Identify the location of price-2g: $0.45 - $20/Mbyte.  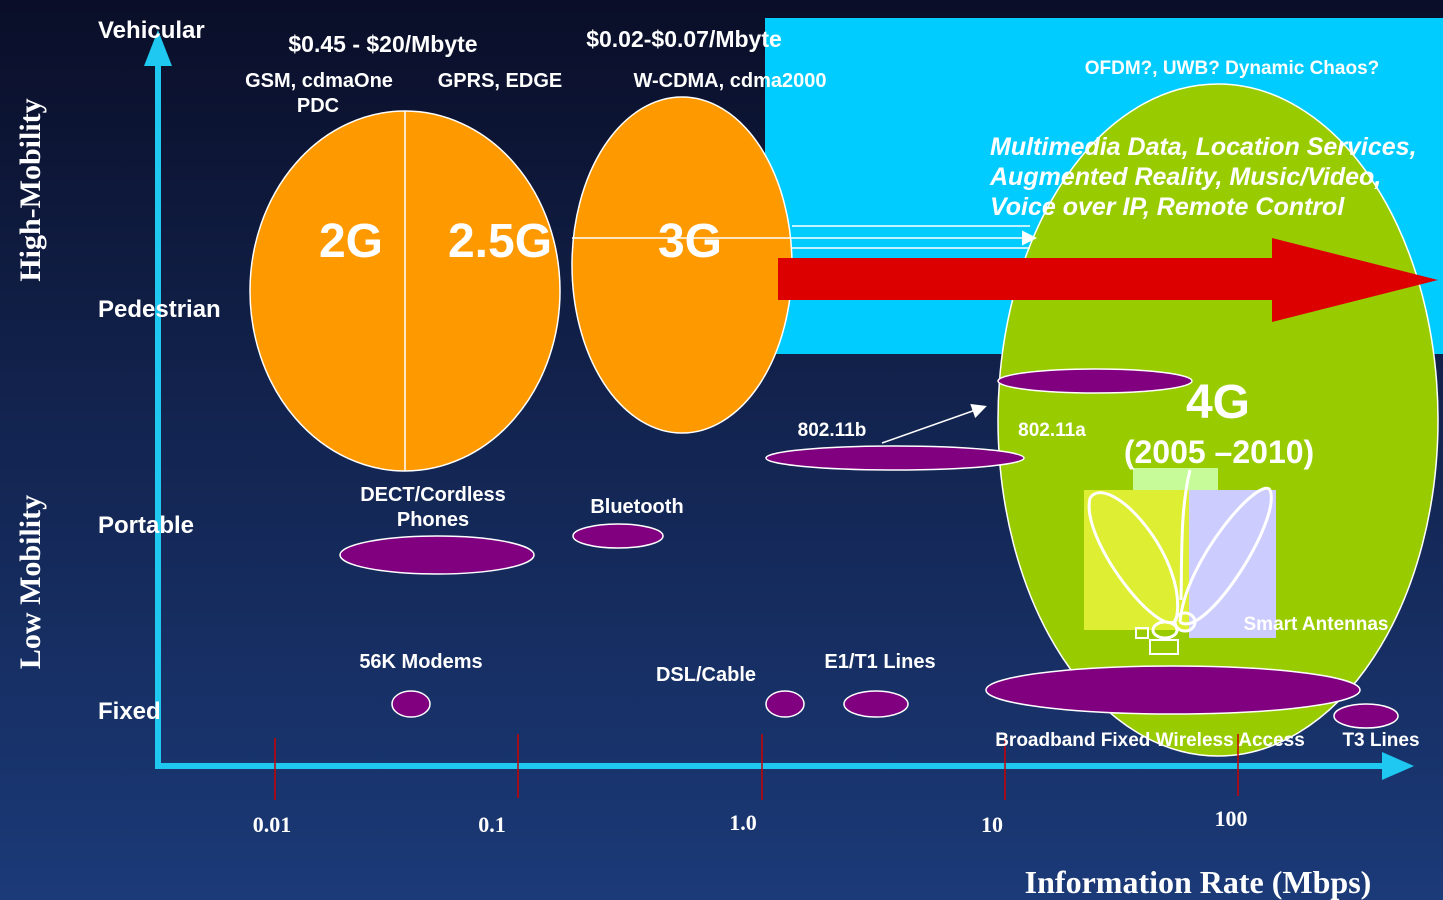
(382, 44).